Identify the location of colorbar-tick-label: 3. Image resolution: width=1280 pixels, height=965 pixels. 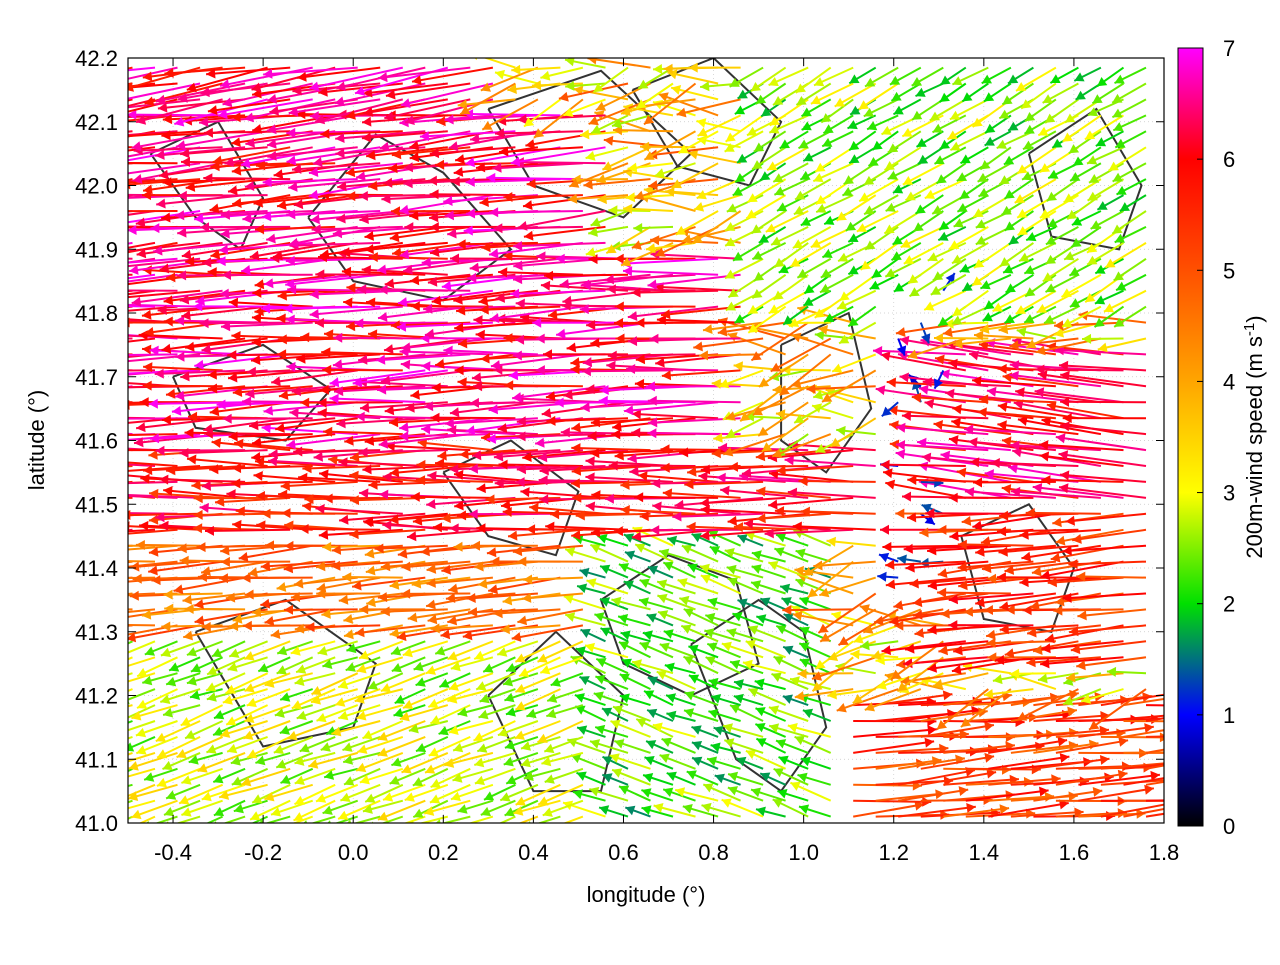
(1229, 493).